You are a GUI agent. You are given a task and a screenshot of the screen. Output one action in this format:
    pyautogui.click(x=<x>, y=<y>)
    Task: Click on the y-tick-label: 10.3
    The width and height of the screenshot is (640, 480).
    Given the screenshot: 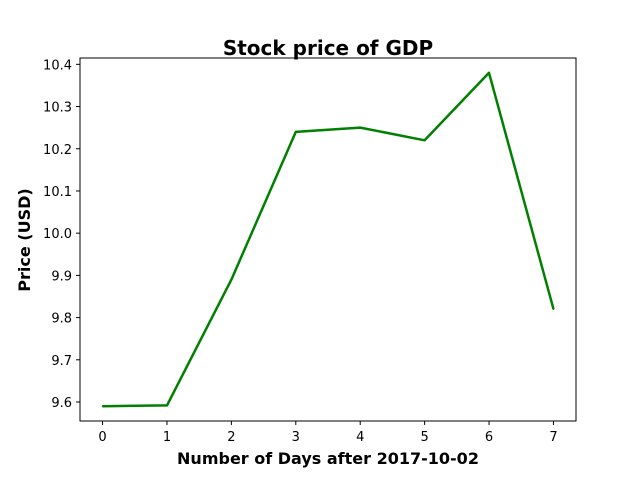 What is the action you would take?
    pyautogui.click(x=57, y=108)
    